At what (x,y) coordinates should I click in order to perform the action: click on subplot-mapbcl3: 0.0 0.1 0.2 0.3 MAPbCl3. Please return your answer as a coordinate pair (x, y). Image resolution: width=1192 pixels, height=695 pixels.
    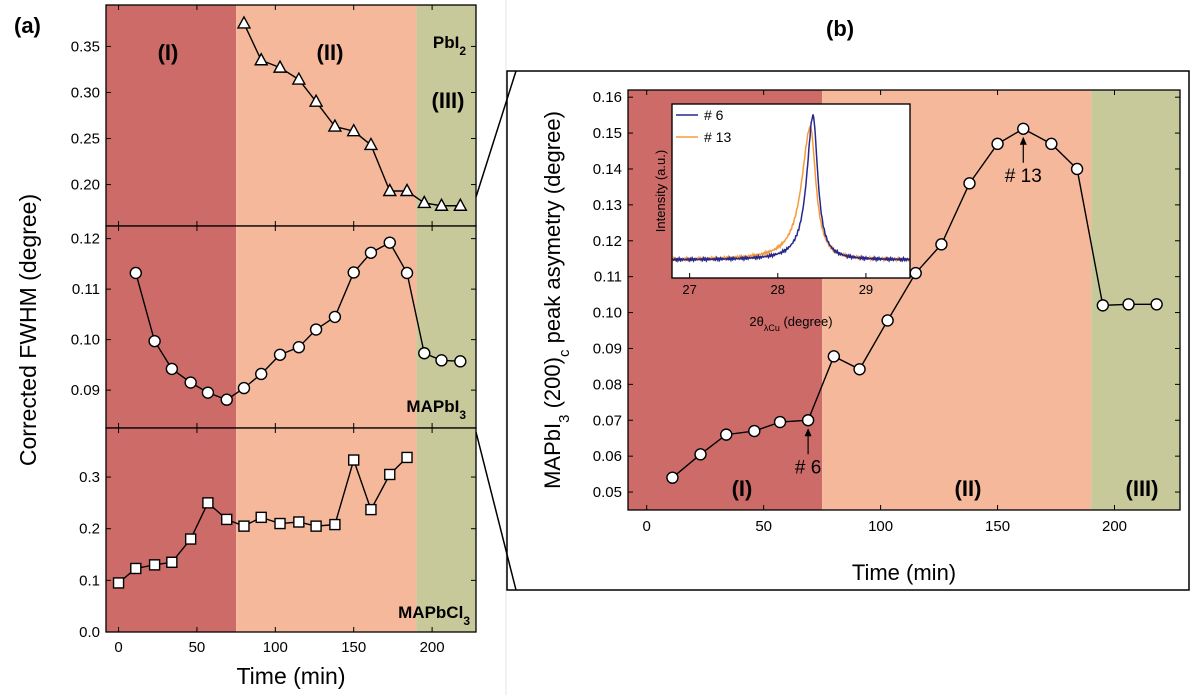
    Looking at the image, I should click on (278, 534).